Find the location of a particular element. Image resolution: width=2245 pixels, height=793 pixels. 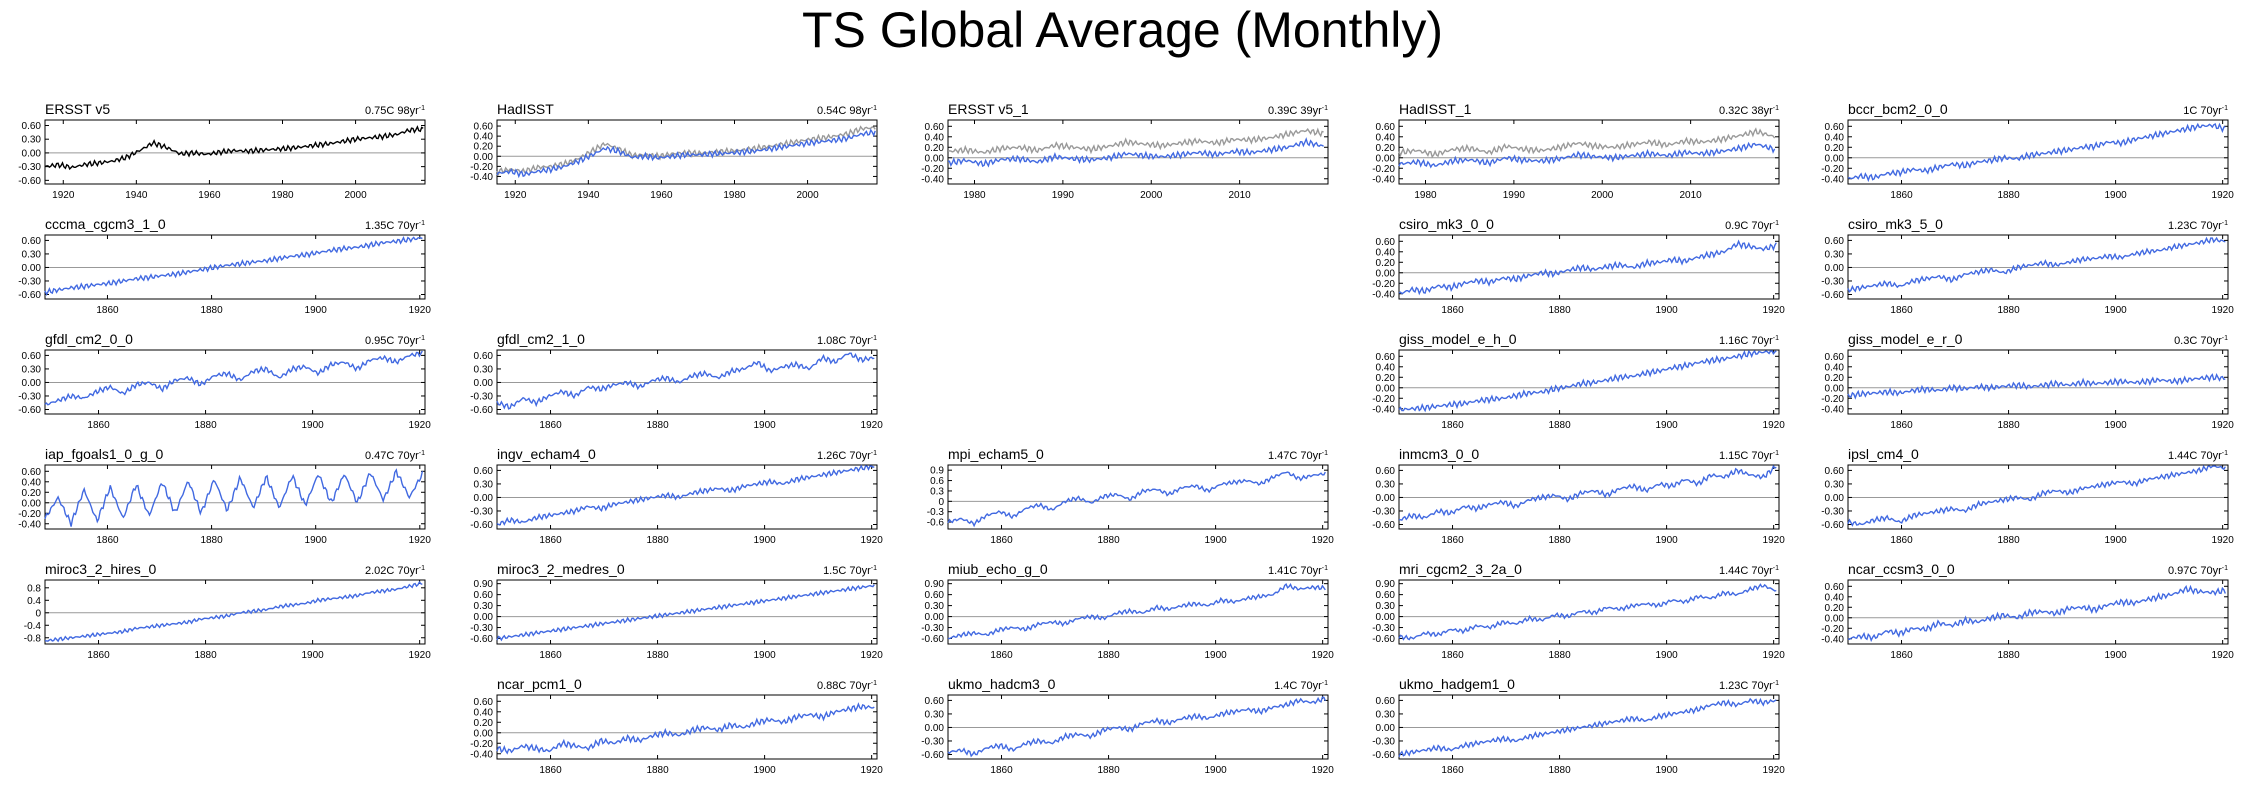

y-tick-label: -0.3 is located at coordinates (936, 512).